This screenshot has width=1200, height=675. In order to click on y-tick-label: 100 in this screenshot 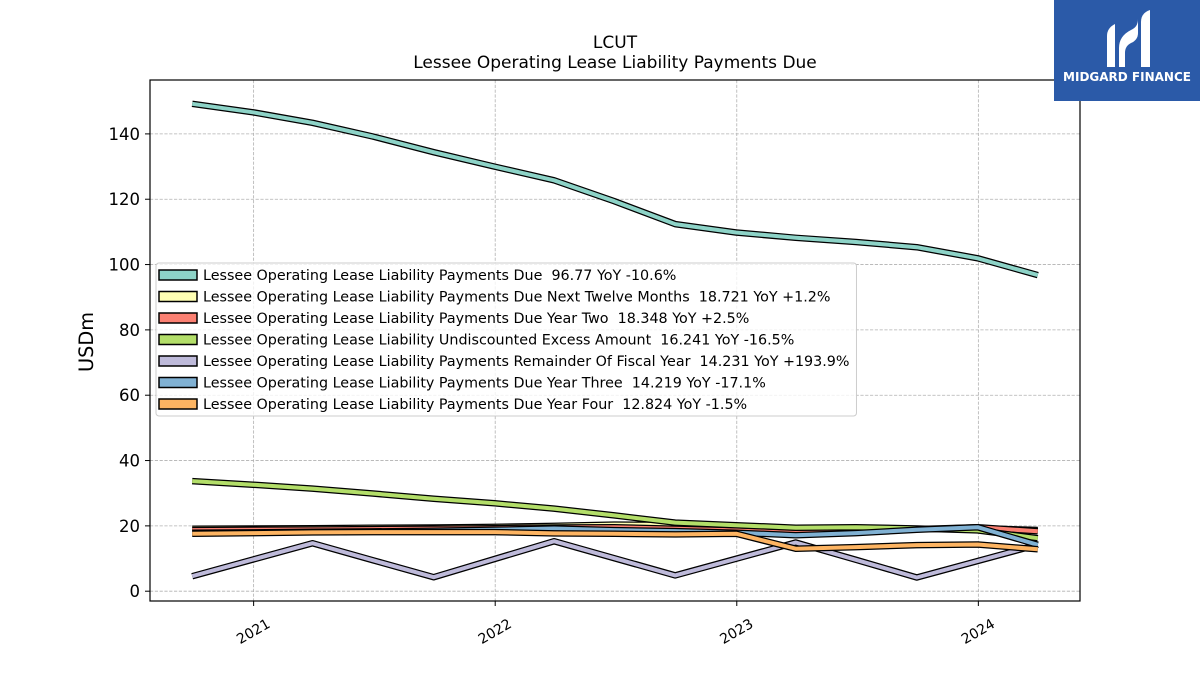, I will do `click(125, 265)`.